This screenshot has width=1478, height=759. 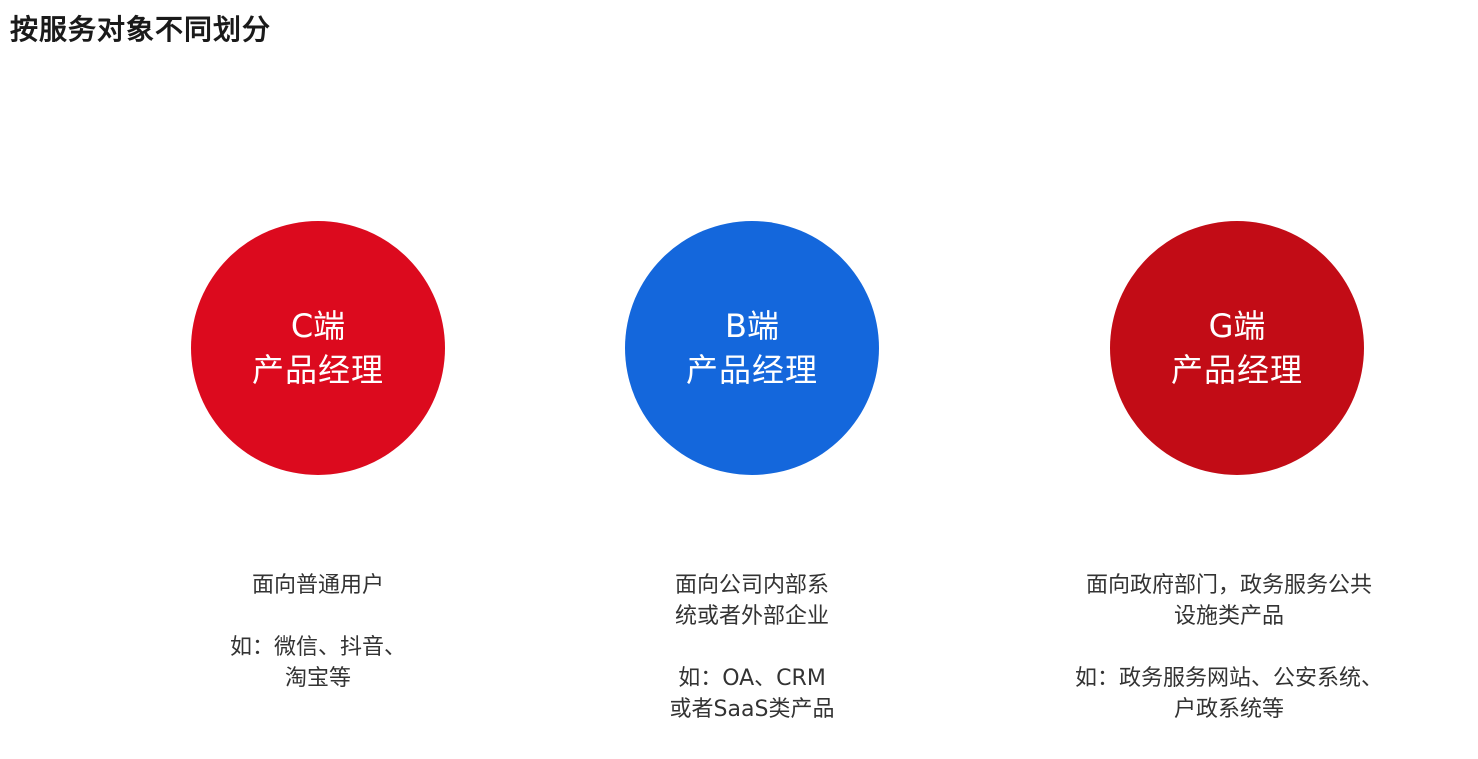 What do you see at coordinates (752, 709) in the screenshot?
I see `b-end-example-line: 或者SaaS类产品` at bounding box center [752, 709].